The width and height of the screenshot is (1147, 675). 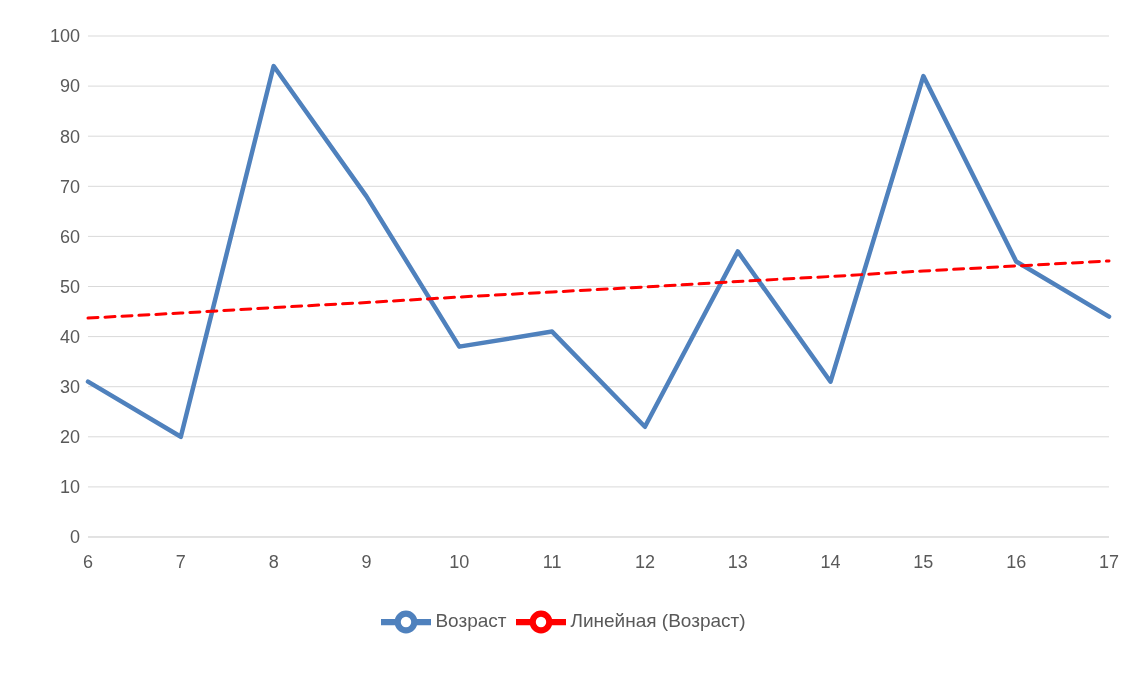 What do you see at coordinates (923, 561) in the screenshot?
I see `x-tick-label: 15` at bounding box center [923, 561].